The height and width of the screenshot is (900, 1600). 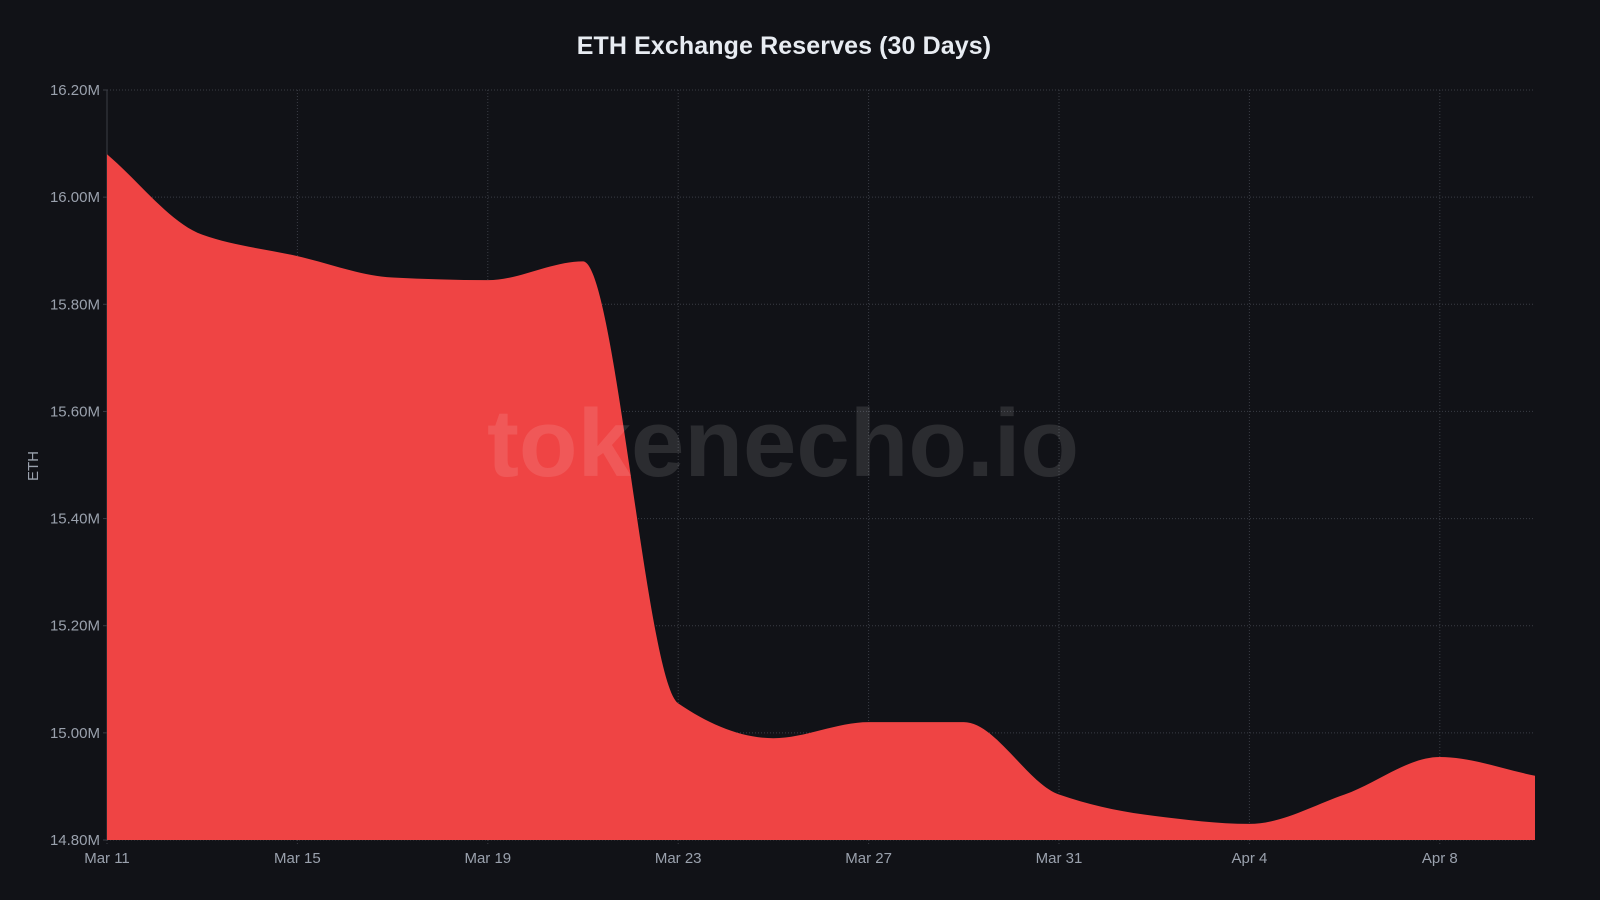 What do you see at coordinates (1059, 858) in the screenshot?
I see `x-tick-label: Mar 31` at bounding box center [1059, 858].